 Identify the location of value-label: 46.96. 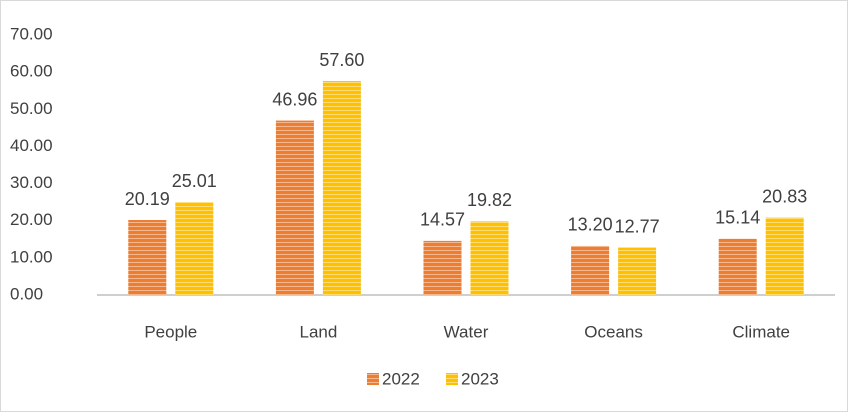
(294, 99).